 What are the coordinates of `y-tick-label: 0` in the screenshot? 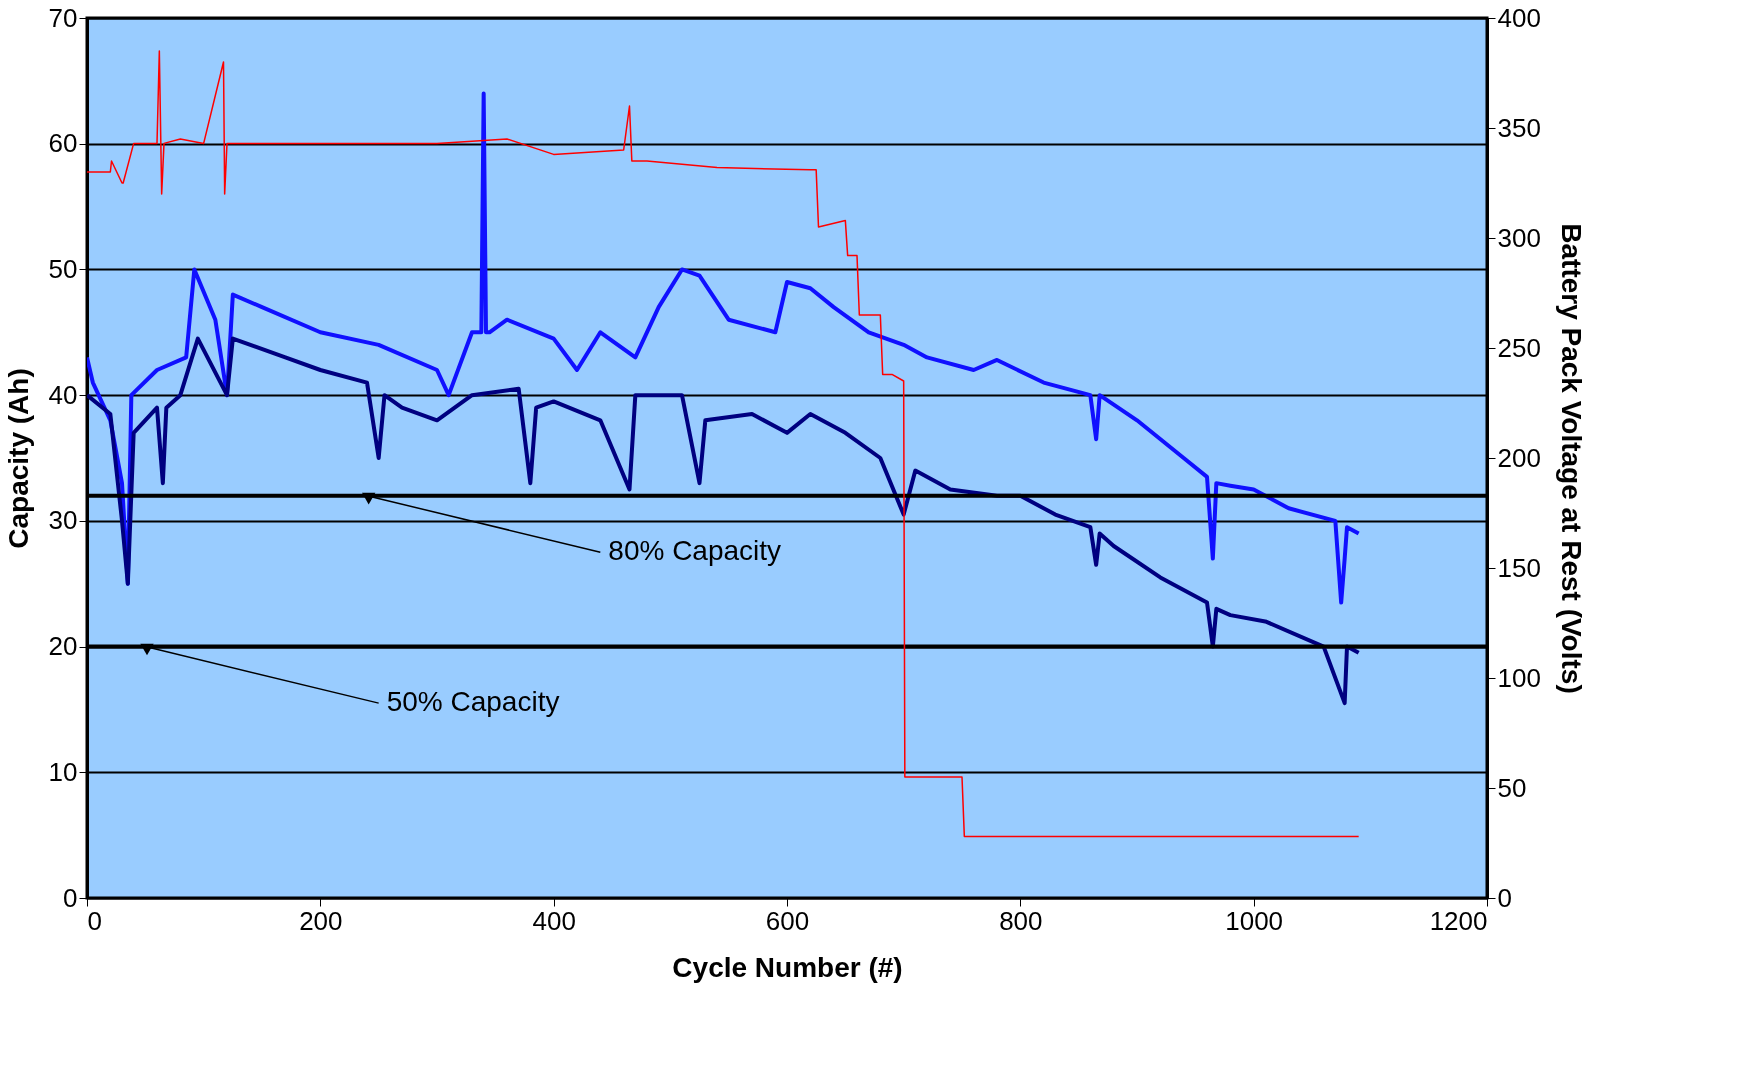 It's located at (70, 897).